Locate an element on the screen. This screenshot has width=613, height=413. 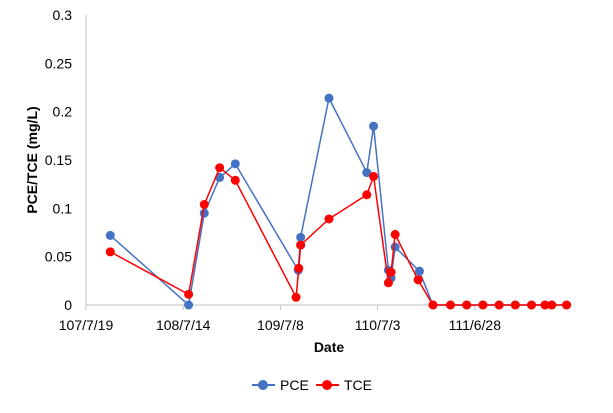
legend-tce-label: TCE is located at coordinates (358, 385).